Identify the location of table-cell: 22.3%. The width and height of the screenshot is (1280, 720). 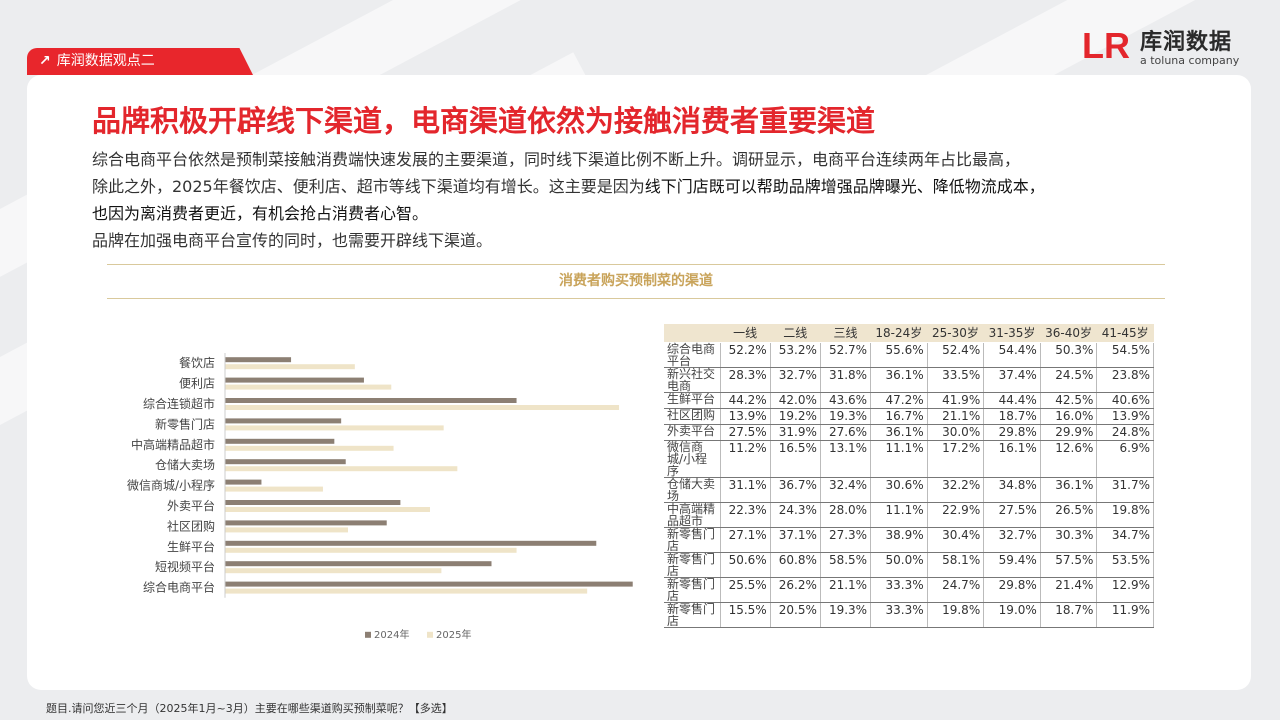
(745, 515).